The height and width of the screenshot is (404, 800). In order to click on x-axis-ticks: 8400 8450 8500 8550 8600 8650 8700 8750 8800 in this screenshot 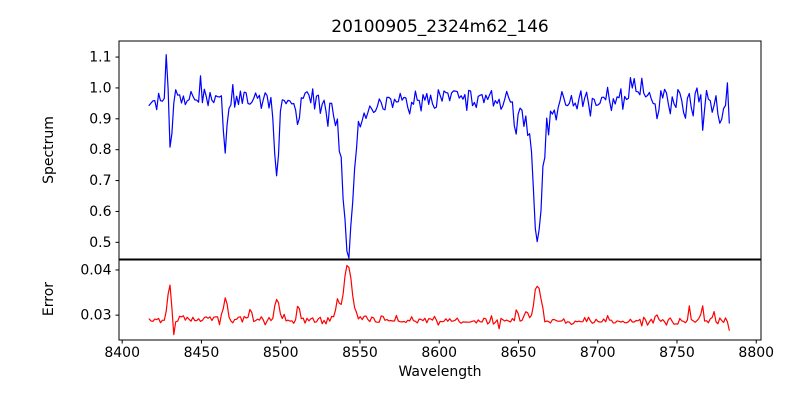, I will do `click(439, 350)`.